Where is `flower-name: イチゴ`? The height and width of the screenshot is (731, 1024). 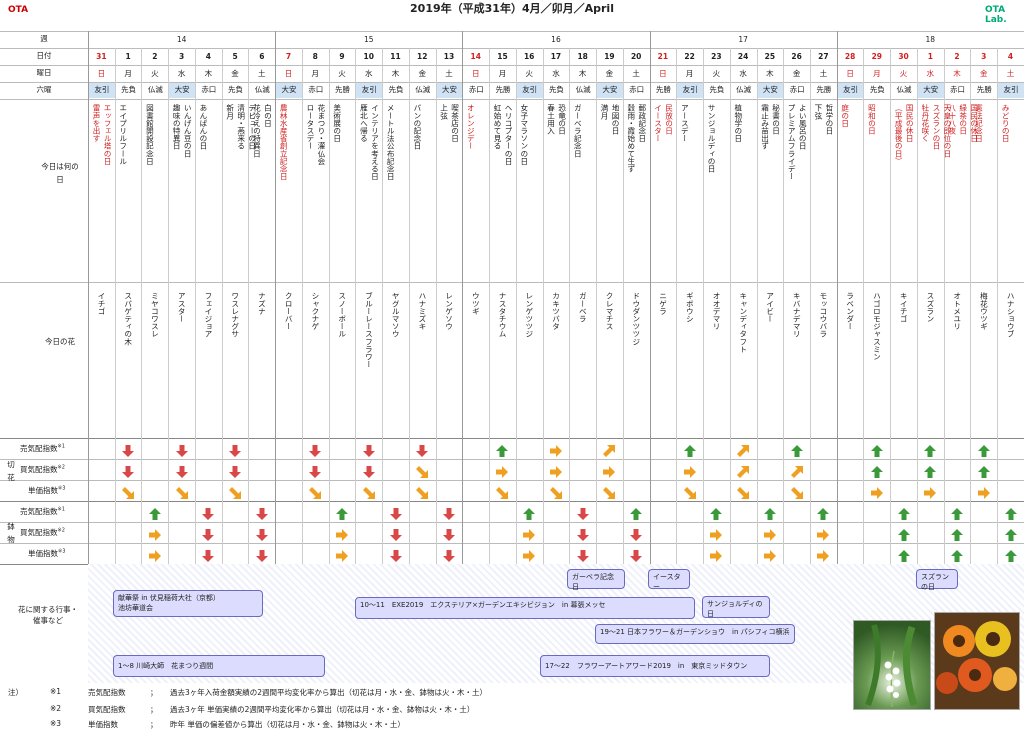
flower-name: イチゴ is located at coordinates (101, 303).